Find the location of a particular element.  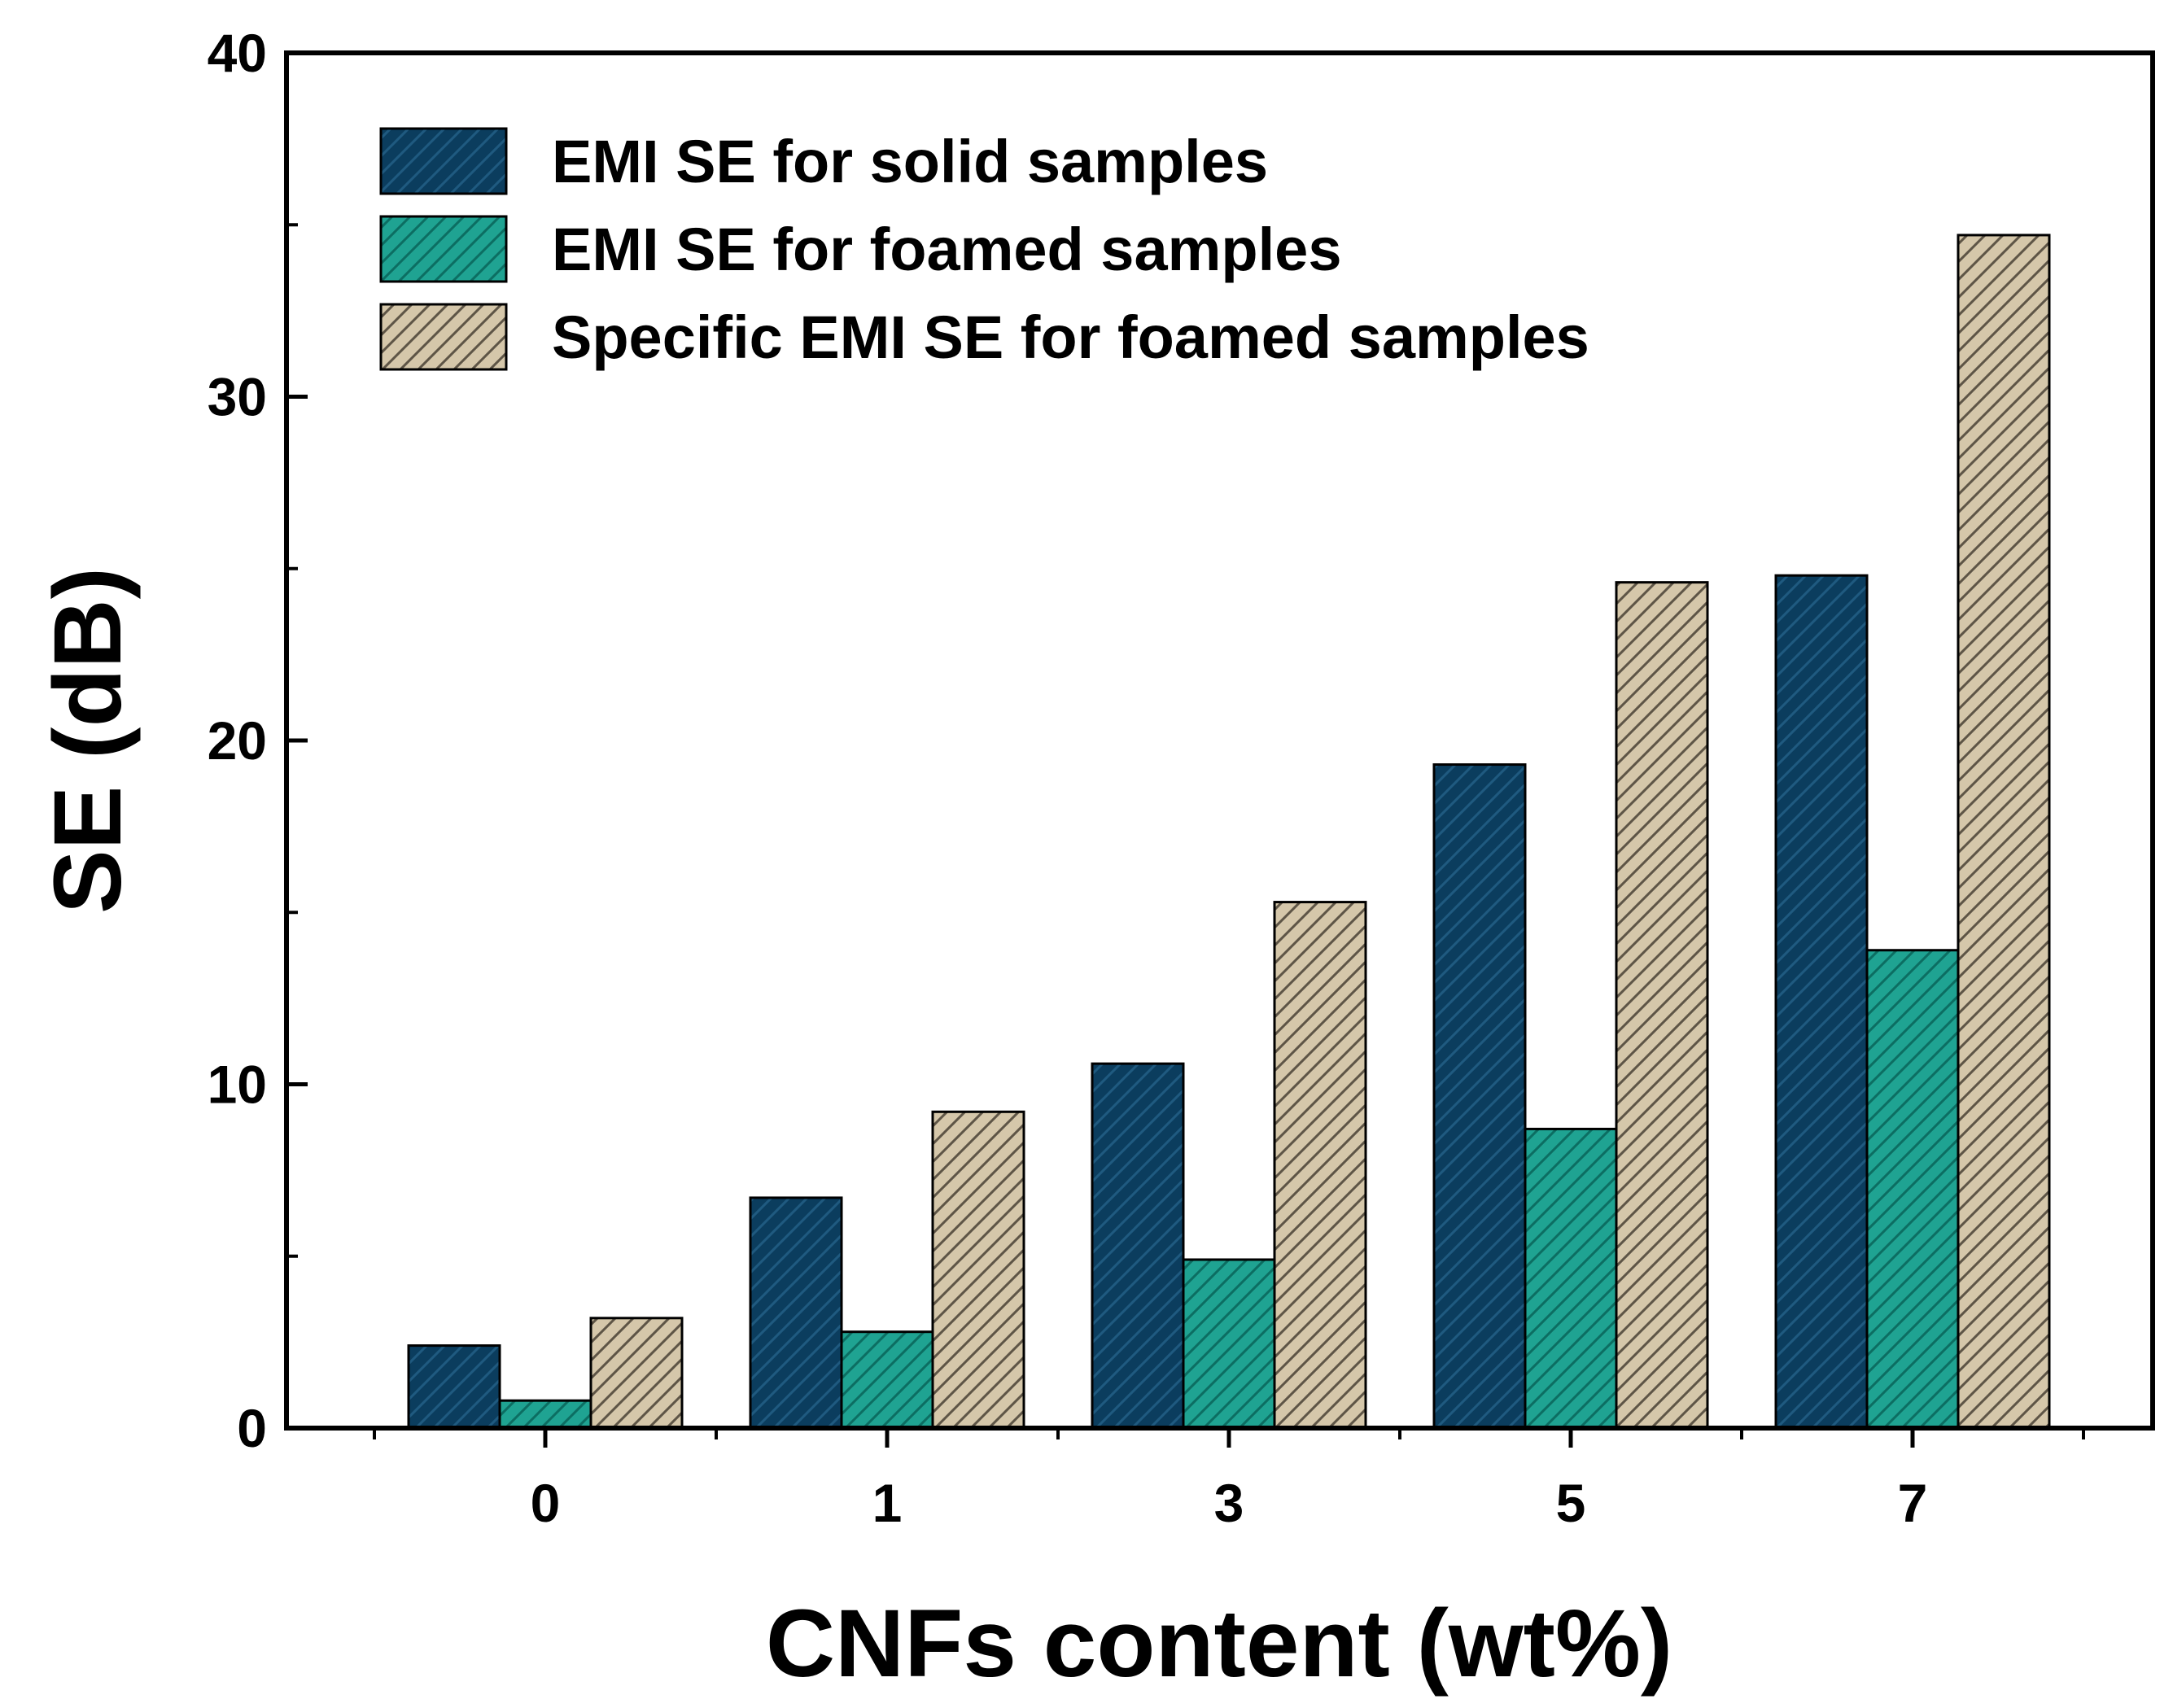

y-tick-label: 10 is located at coordinates (238, 1085).